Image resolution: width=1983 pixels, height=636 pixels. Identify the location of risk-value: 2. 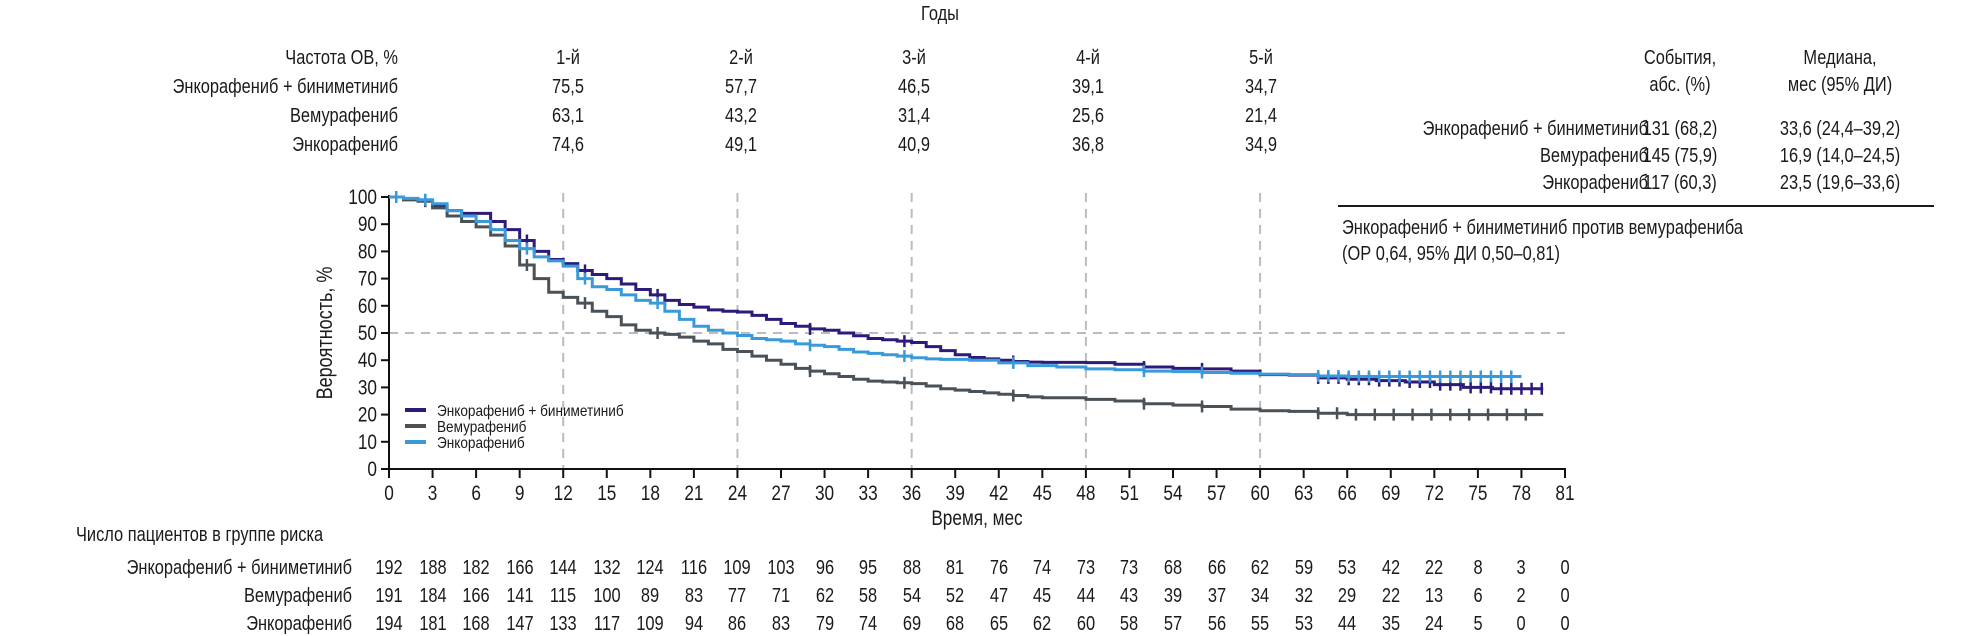
(1521, 596).